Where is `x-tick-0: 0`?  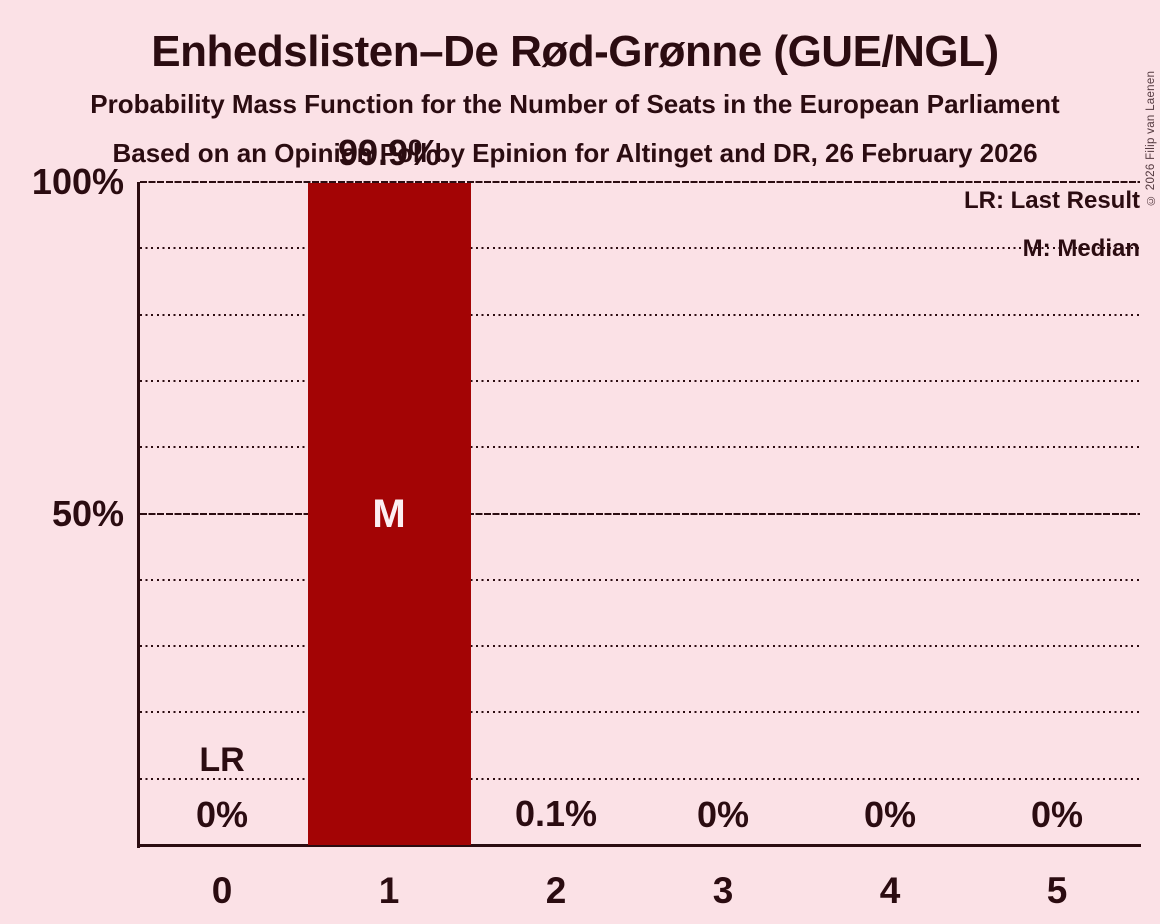
x-tick-0: 0 is located at coordinates (222, 890).